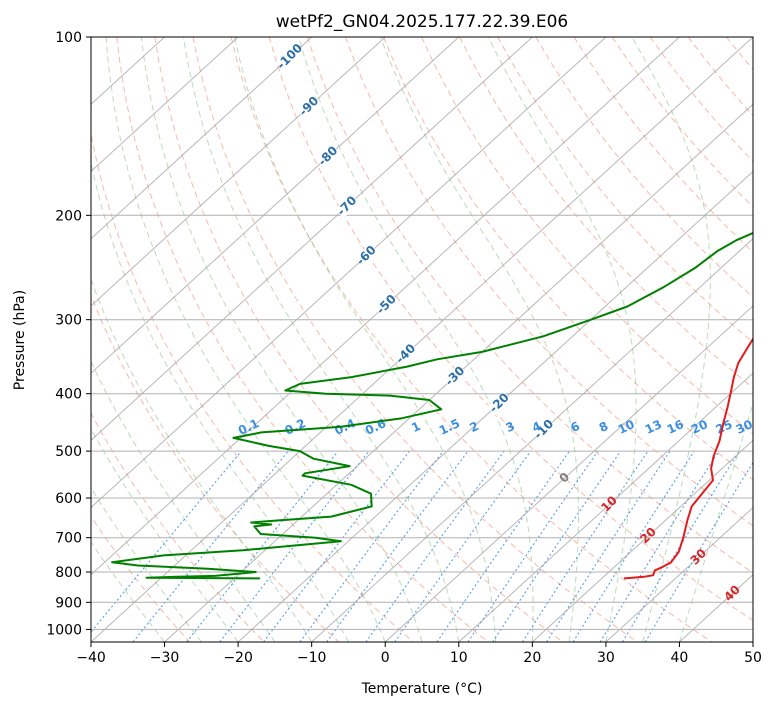 Image resolution: width=775 pixels, height=708 pixels. I want to click on y-tick-label: 500, so click(68, 452).